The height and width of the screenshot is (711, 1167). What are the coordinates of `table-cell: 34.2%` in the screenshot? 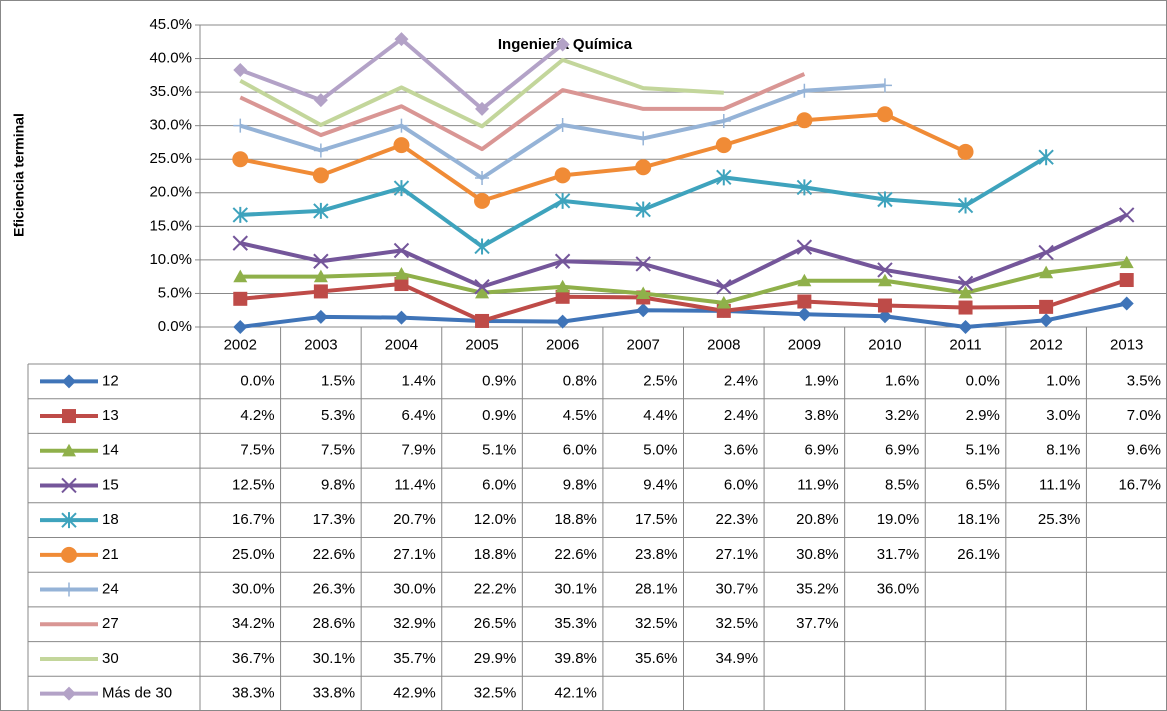 It's located at (253, 623).